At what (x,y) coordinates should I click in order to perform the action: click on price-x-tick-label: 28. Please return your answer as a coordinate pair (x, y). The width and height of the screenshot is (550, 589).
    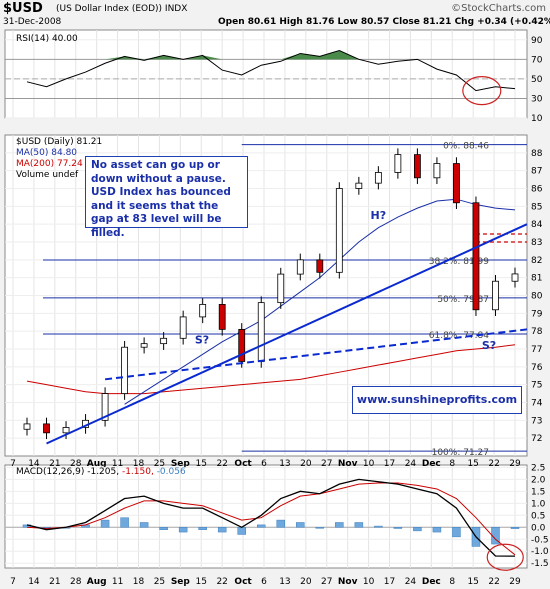
    Looking at the image, I should click on (76, 464).